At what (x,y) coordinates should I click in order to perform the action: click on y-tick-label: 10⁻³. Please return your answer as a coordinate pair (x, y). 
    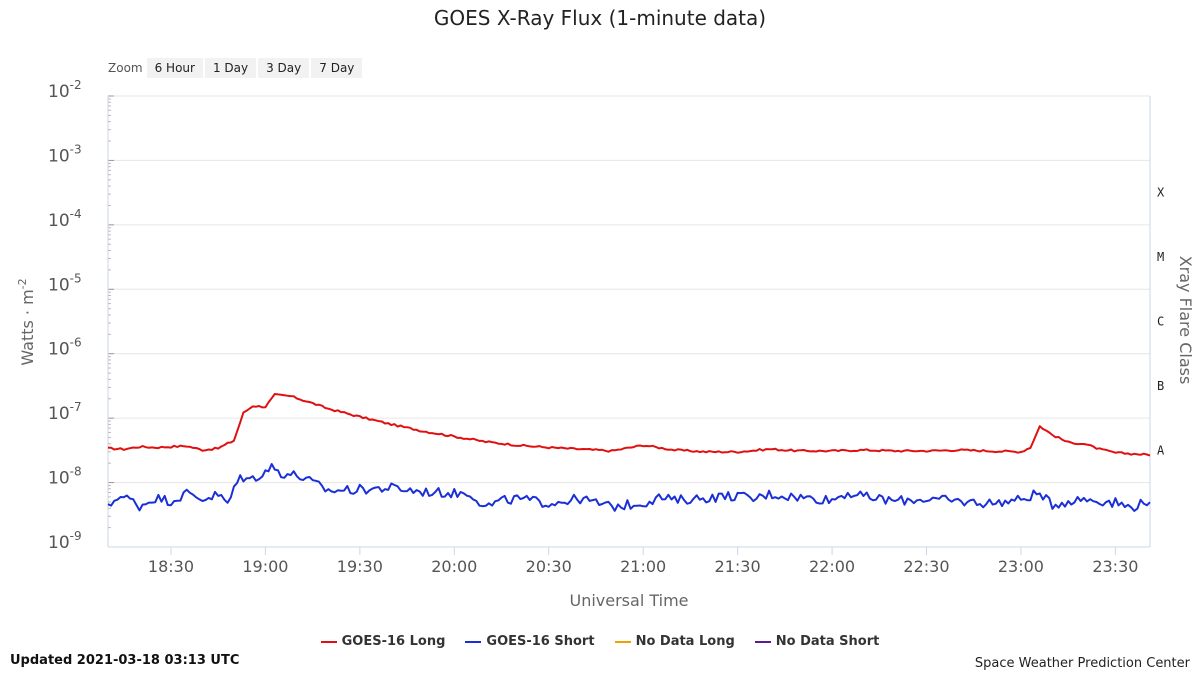
    Looking at the image, I should click on (65, 154).